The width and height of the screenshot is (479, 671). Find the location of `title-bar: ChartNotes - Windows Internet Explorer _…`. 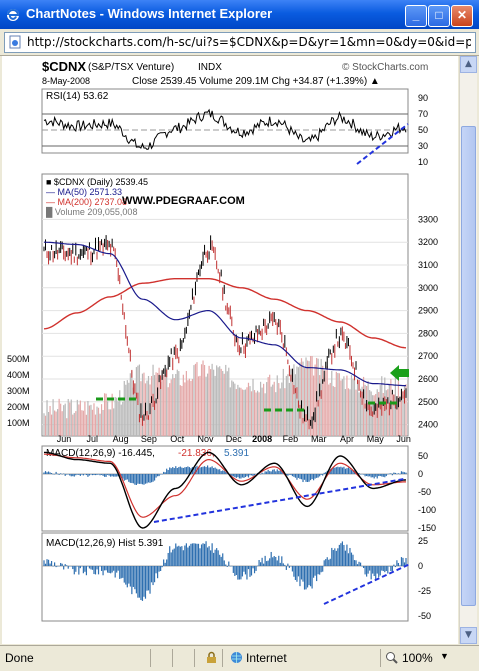

title-bar: ChartNotes - Windows Internet Explorer _… is located at coordinates (239, 14).